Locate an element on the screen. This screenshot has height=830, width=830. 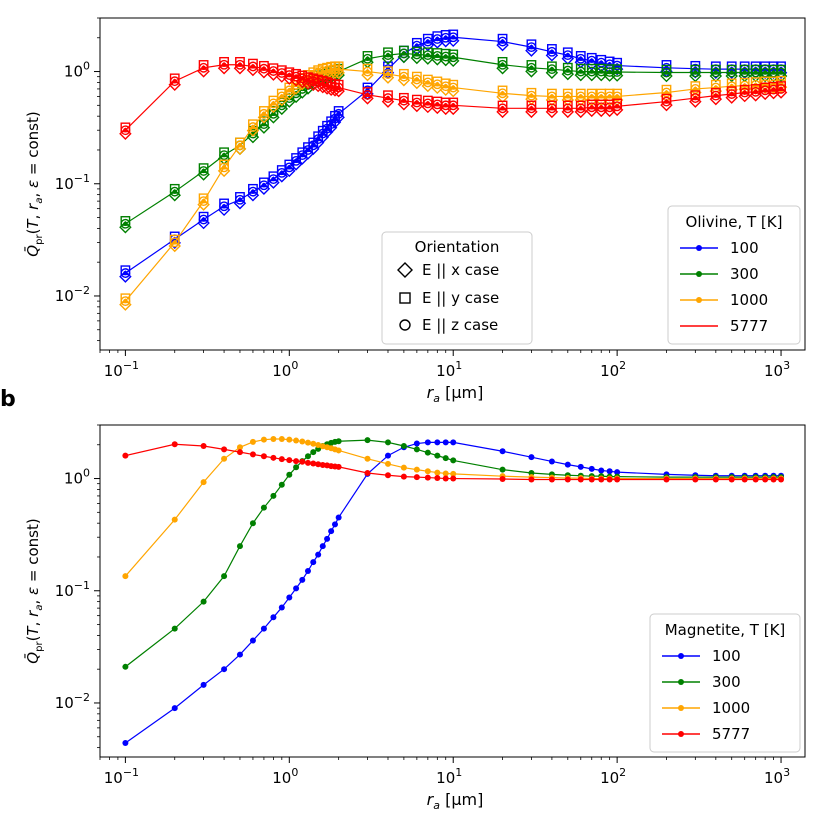
magnetite-series-5777-line is located at coordinates (453, 462).